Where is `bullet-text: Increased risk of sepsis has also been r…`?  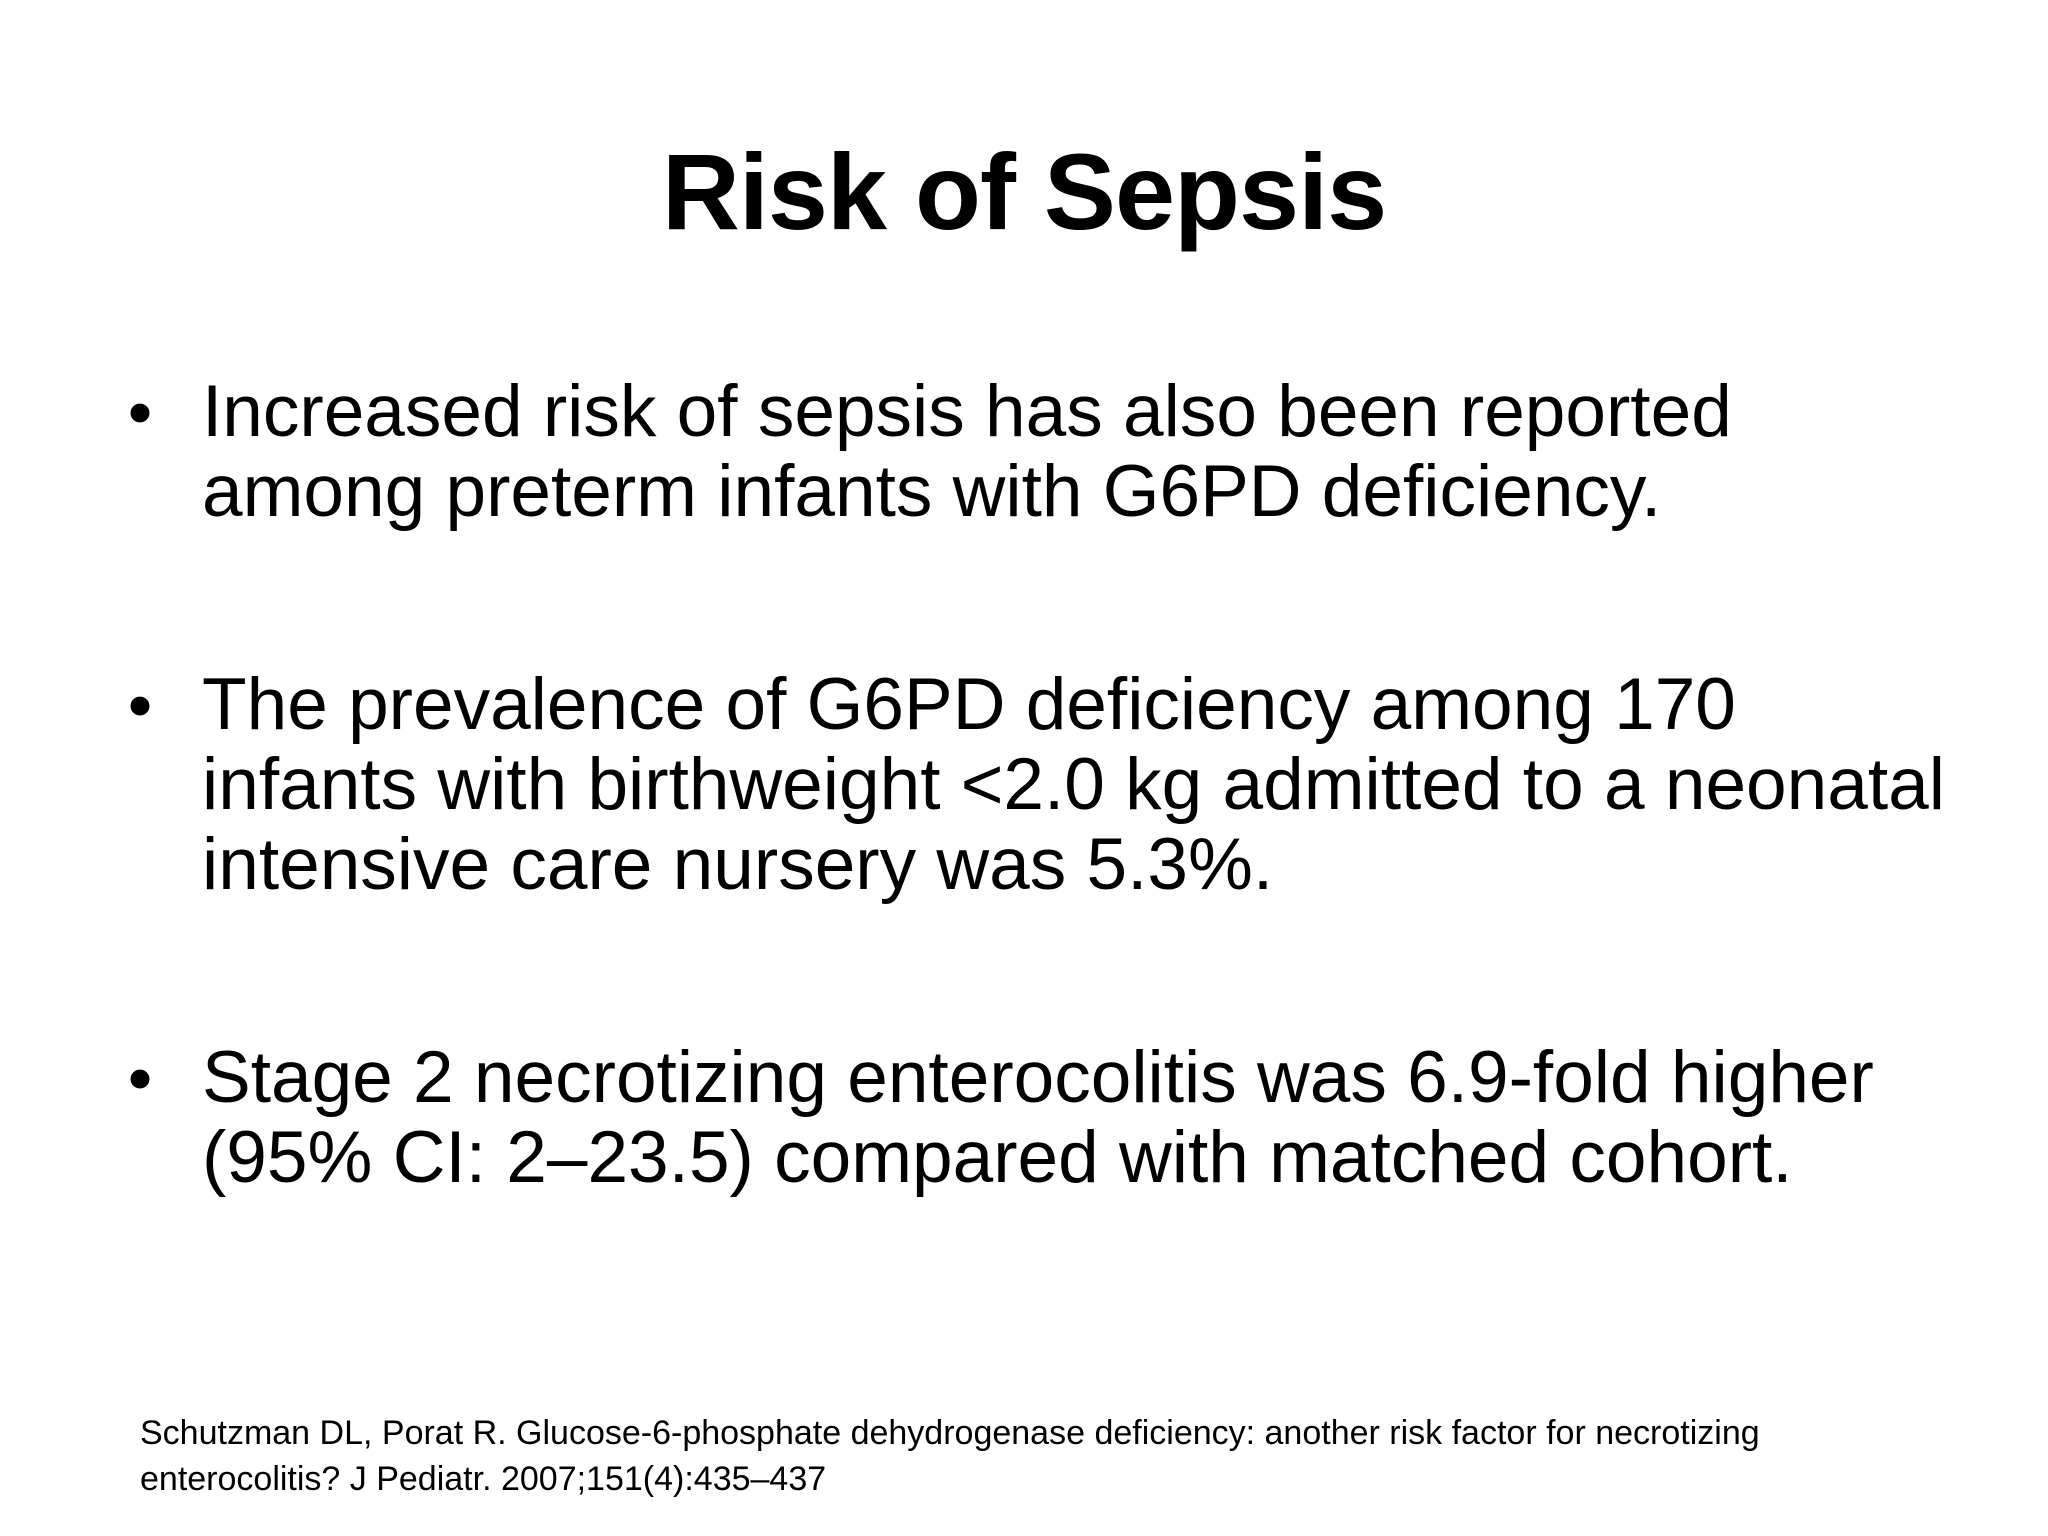
bullet-text: Increased risk of sepsis has also been r… is located at coordinates (967, 451).